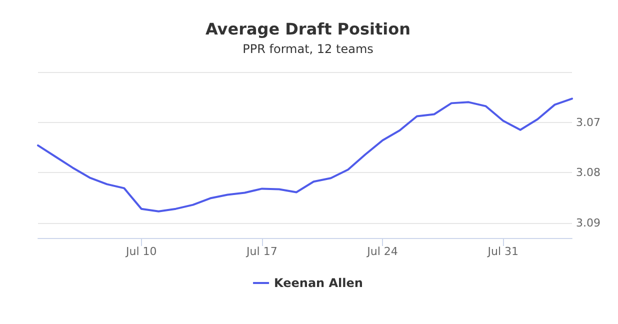 The image size is (618, 324). I want to click on x-tick-label: Jul 24, so click(382, 251).